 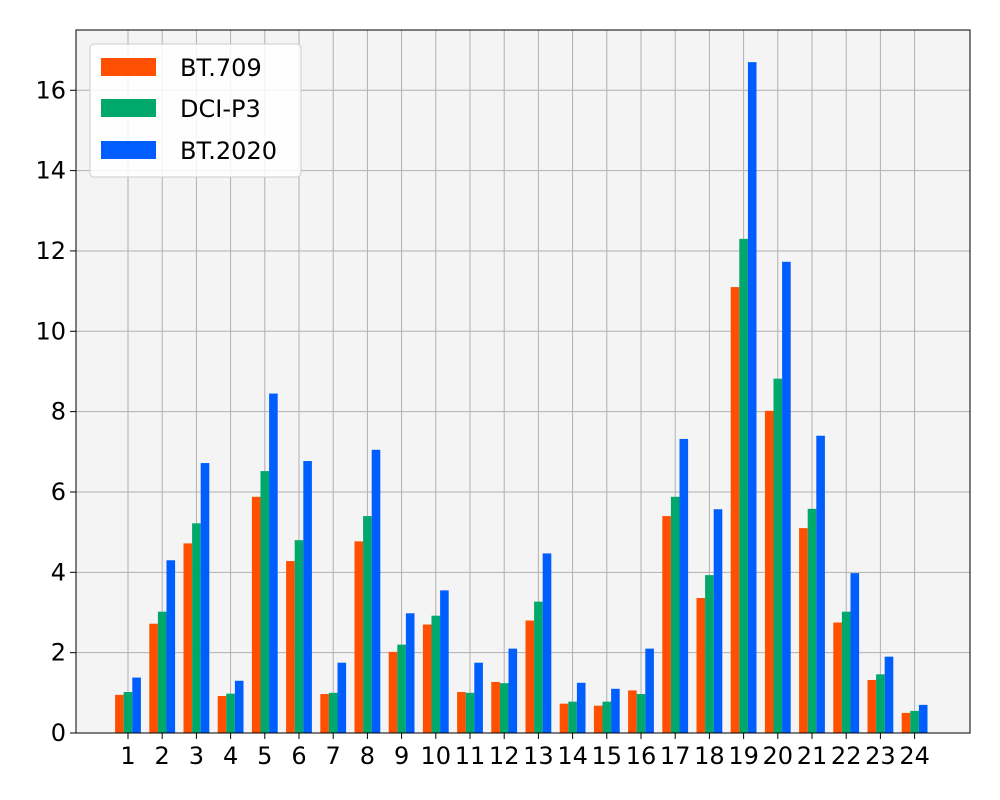 What do you see at coordinates (641, 756) in the screenshot?
I see `x-tick-label: 16` at bounding box center [641, 756].